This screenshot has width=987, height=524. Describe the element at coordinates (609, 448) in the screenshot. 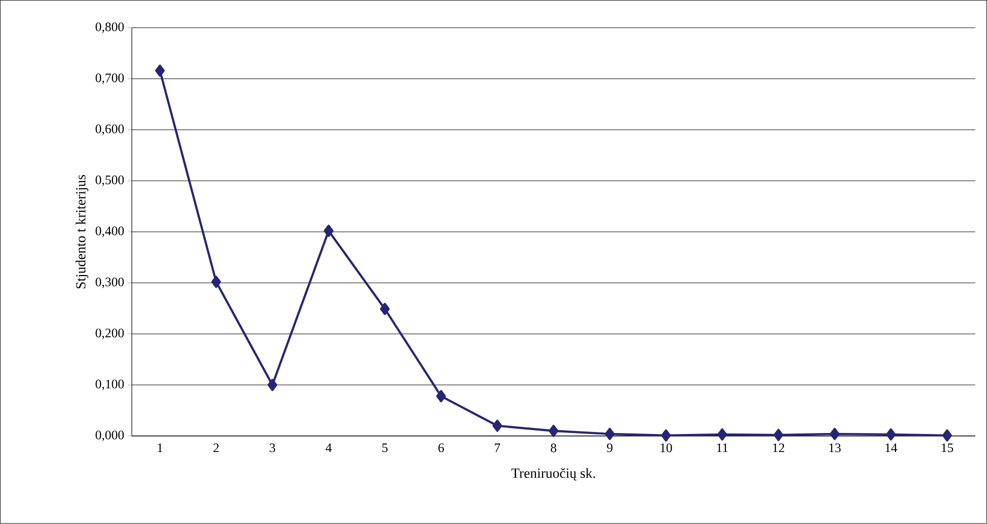

I see `x-tick-label: 9` at that location.